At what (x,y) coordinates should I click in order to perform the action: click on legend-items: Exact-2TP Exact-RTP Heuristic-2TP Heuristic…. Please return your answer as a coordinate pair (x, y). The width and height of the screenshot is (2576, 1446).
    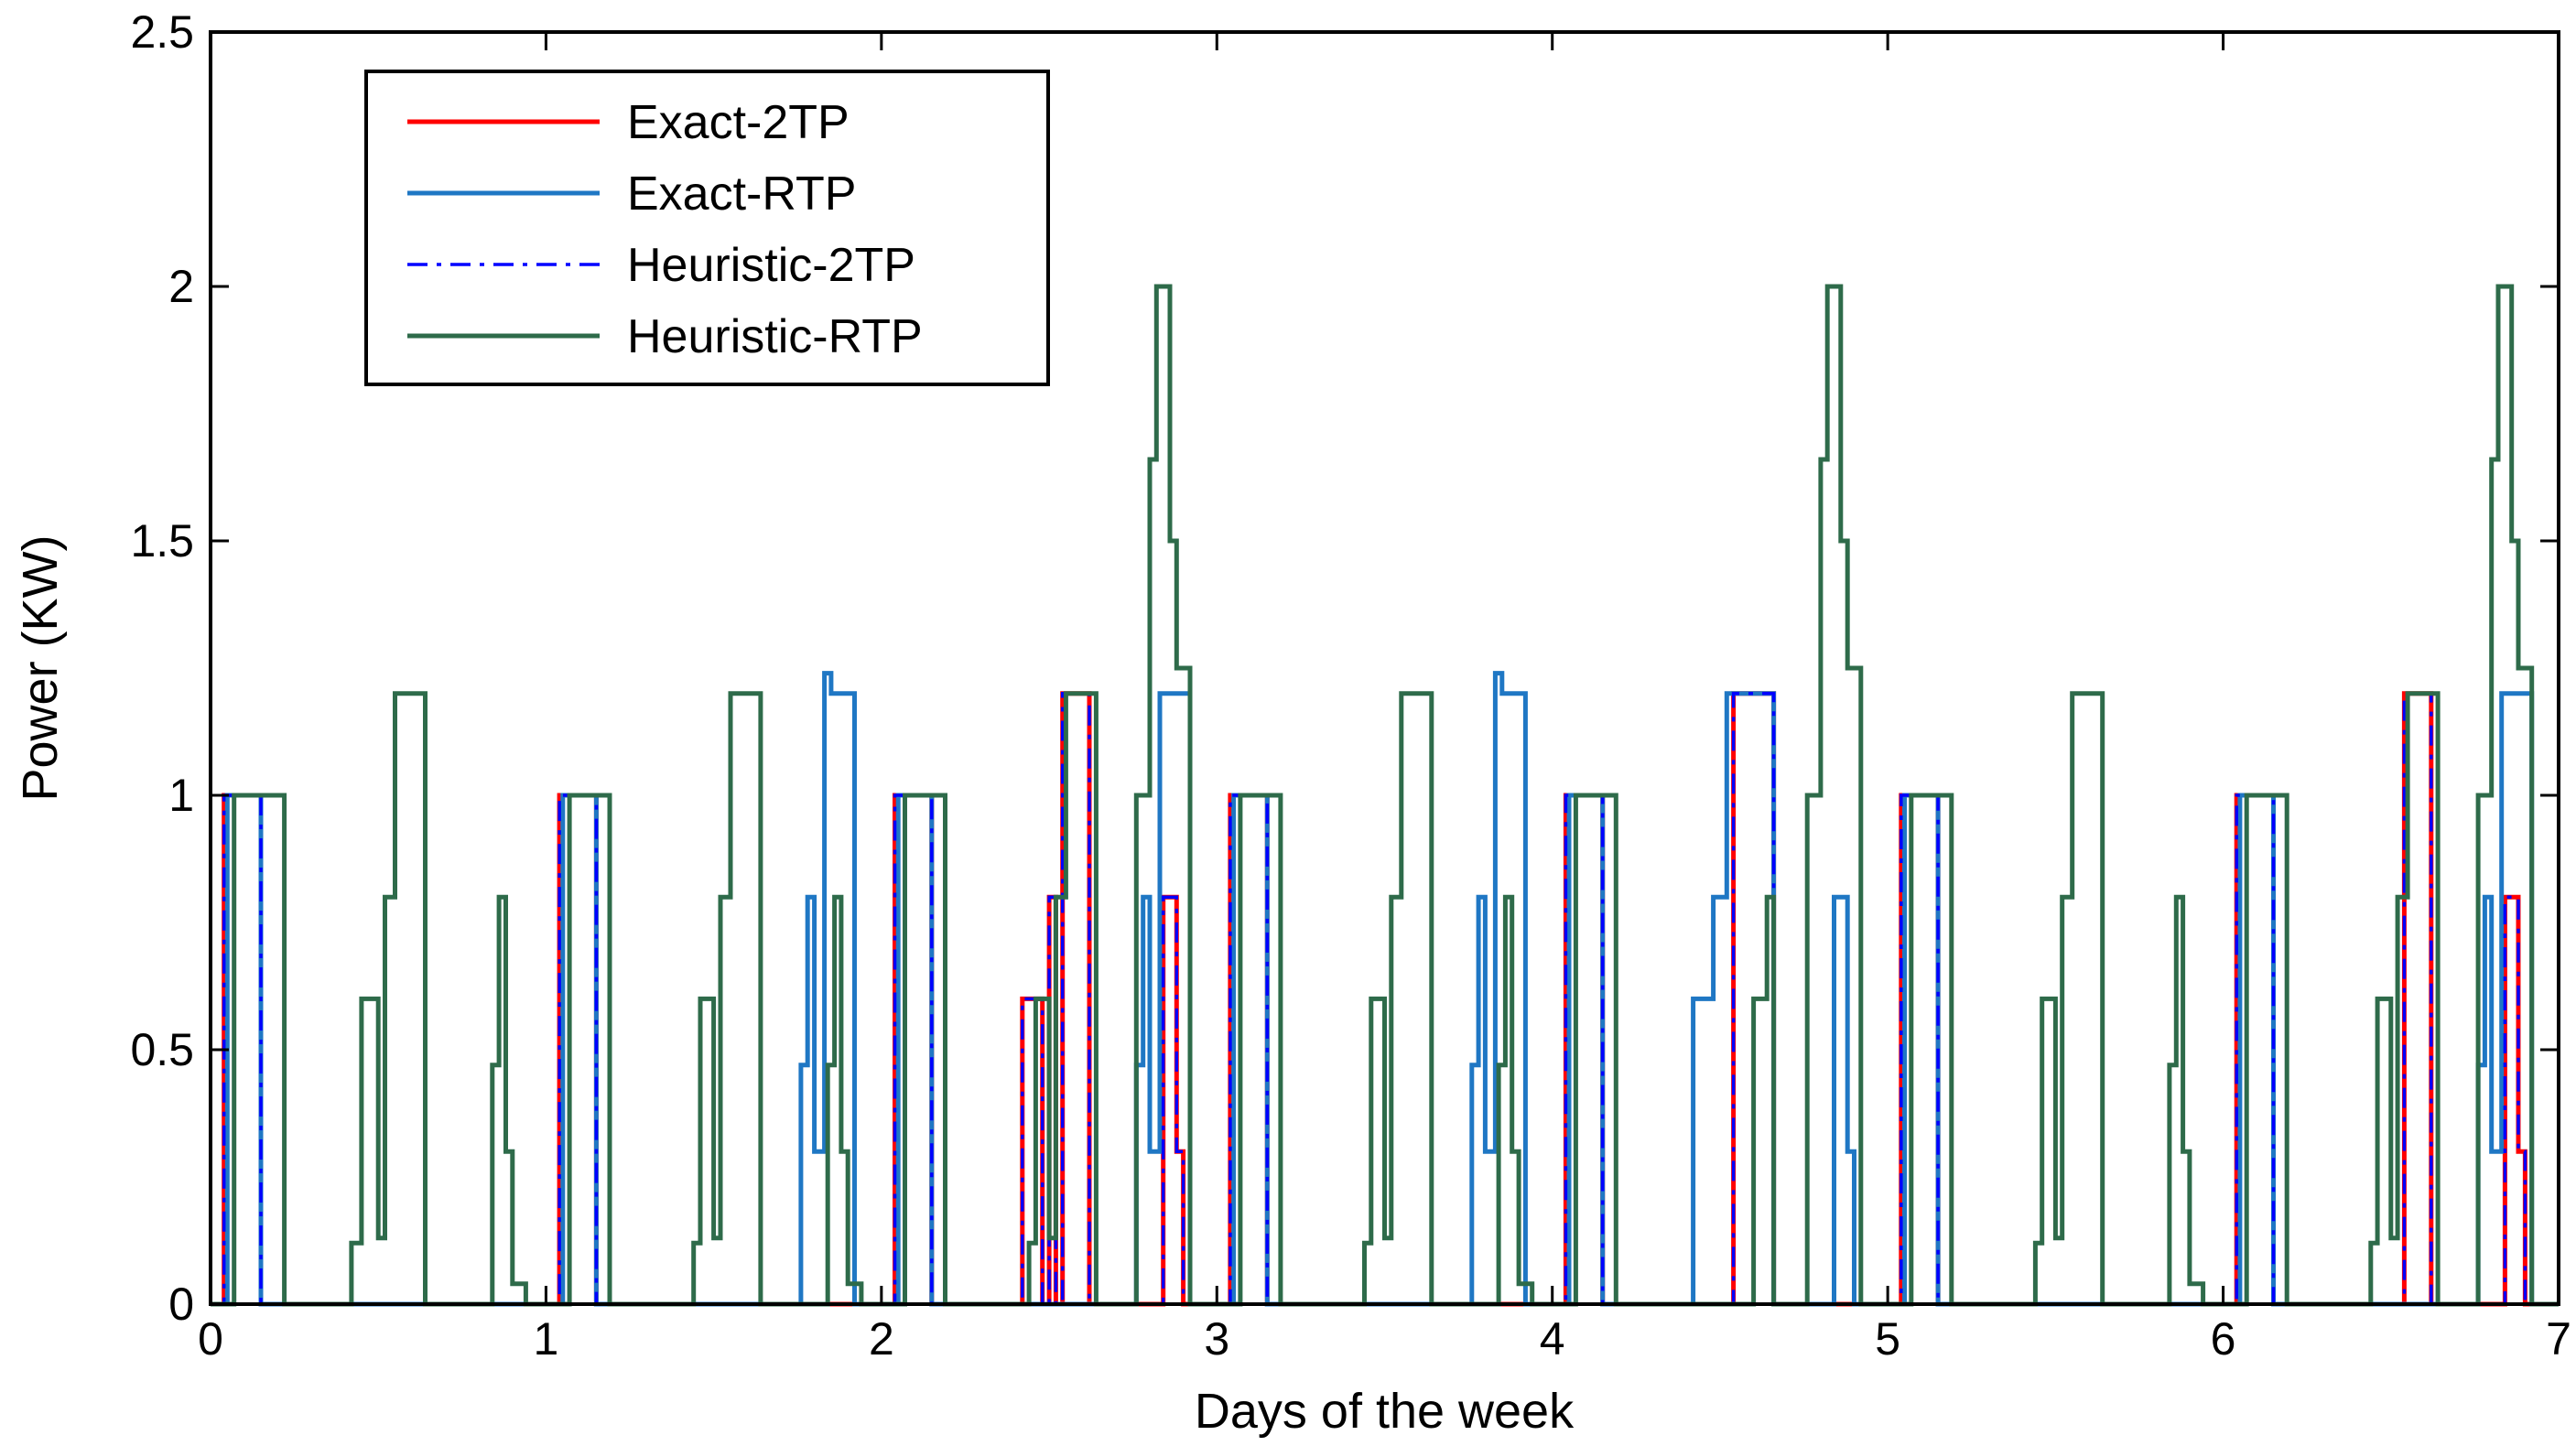
    Looking at the image, I should click on (665, 229).